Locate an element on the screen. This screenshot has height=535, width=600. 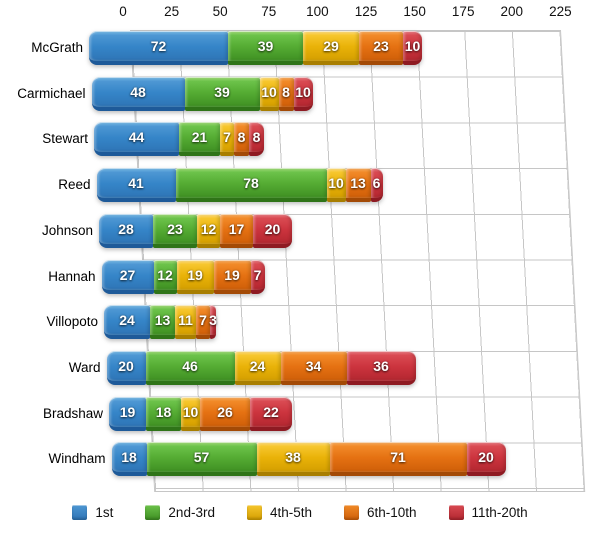
legend: 1st 2nd-3rd 4th-5th 6th-10th 11th-20th is located at coordinates (300, 512).